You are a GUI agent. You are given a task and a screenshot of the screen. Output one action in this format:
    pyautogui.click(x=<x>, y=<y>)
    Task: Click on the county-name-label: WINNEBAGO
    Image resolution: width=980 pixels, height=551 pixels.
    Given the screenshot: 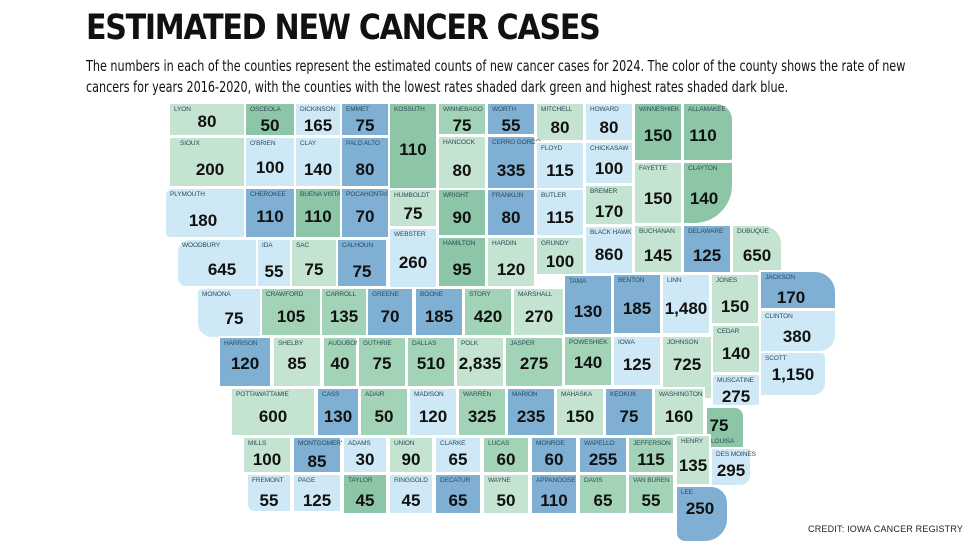 What is the action you would take?
    pyautogui.click(x=463, y=109)
    